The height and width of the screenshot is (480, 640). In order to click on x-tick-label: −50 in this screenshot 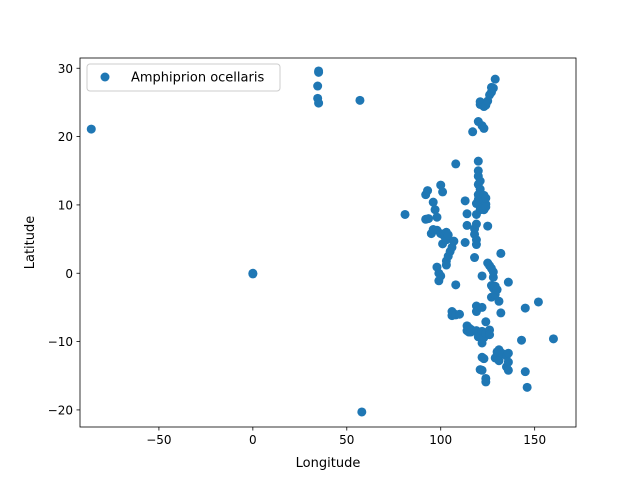, I will do `click(158, 440)`.